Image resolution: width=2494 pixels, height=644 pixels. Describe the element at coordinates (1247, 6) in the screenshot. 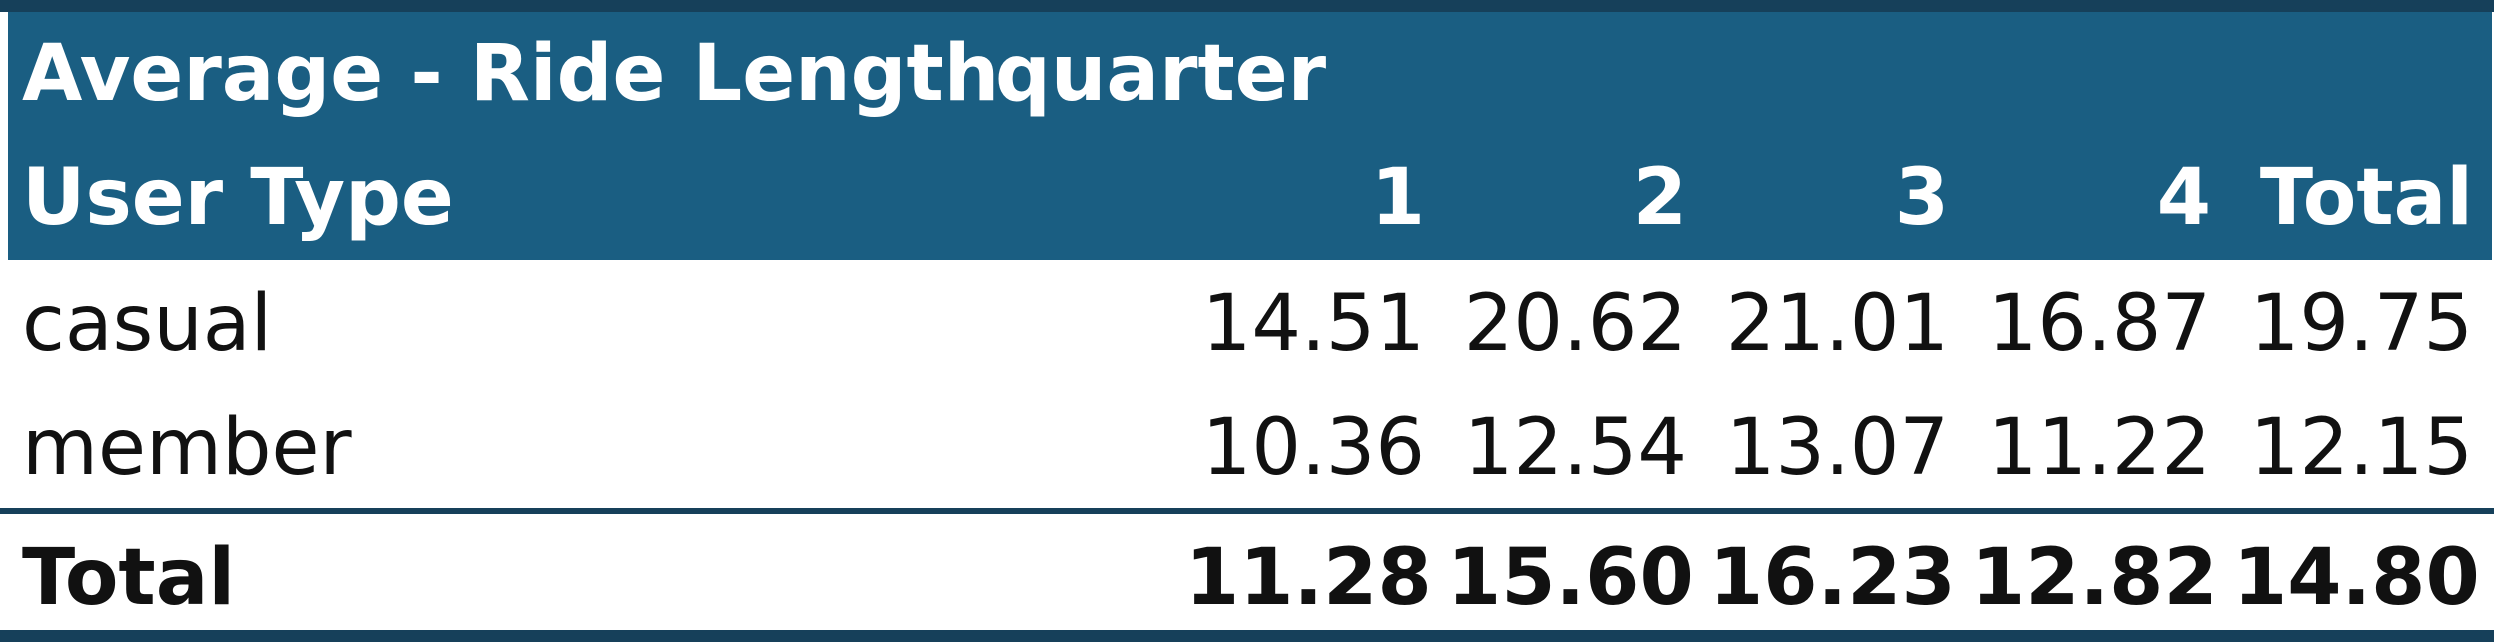

I see `top-border` at that location.